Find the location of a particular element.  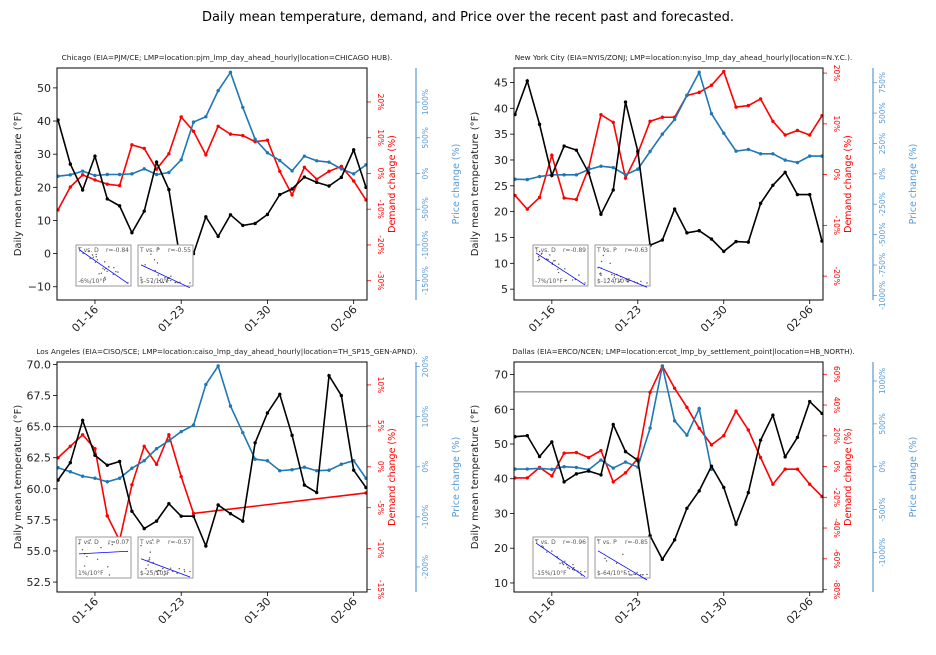

inset-slope: $-124/10°F is located at coordinates (614, 281).